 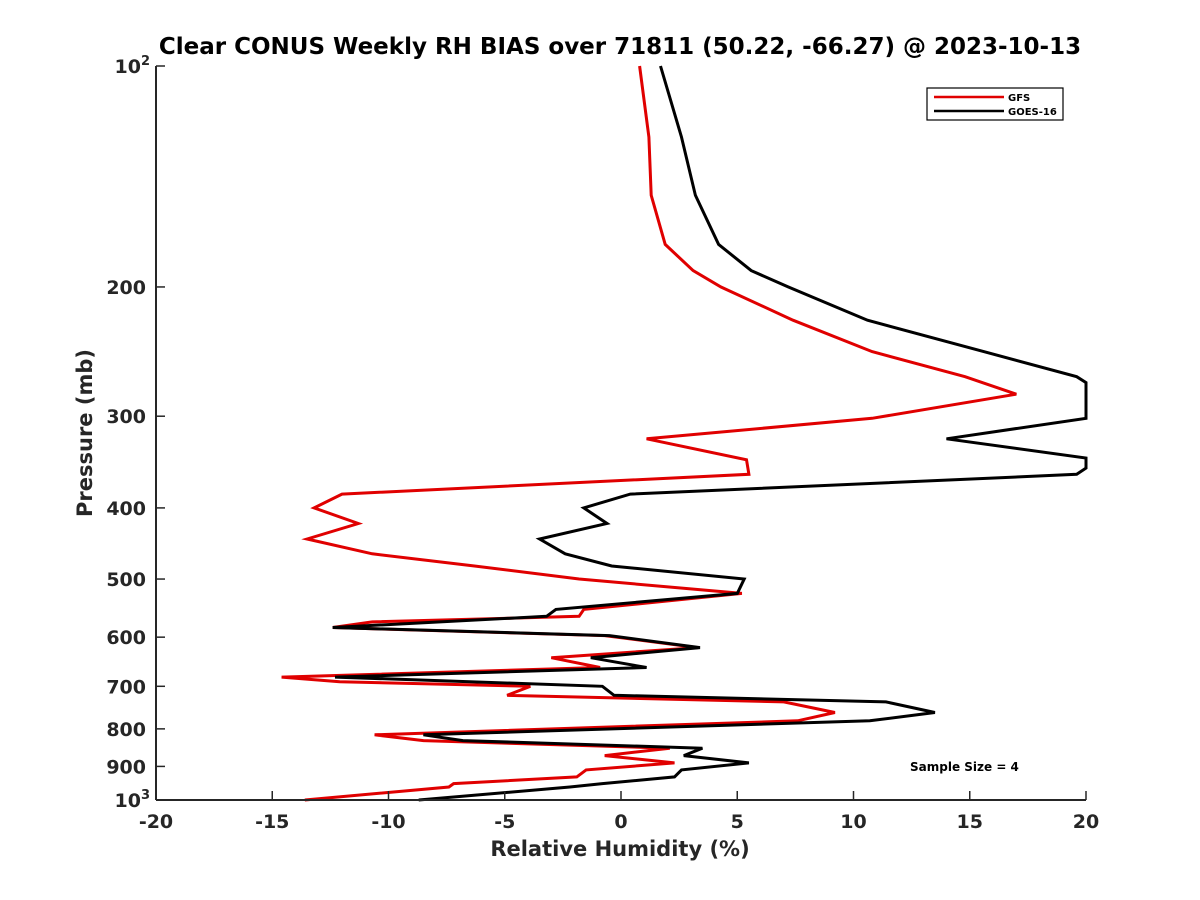 I want to click on y-tick-label: 800, so click(x=126, y=730).